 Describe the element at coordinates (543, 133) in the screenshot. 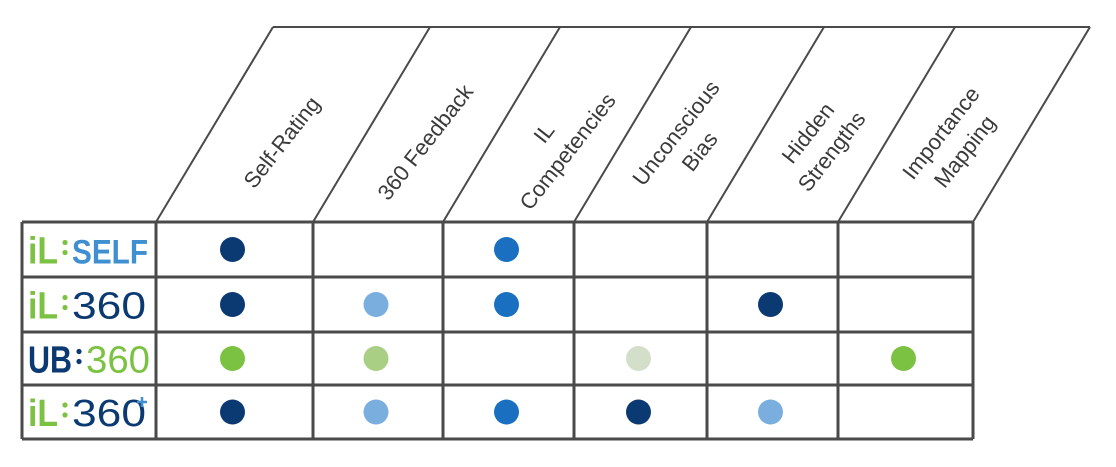

I see `column-header-line: IL` at that location.